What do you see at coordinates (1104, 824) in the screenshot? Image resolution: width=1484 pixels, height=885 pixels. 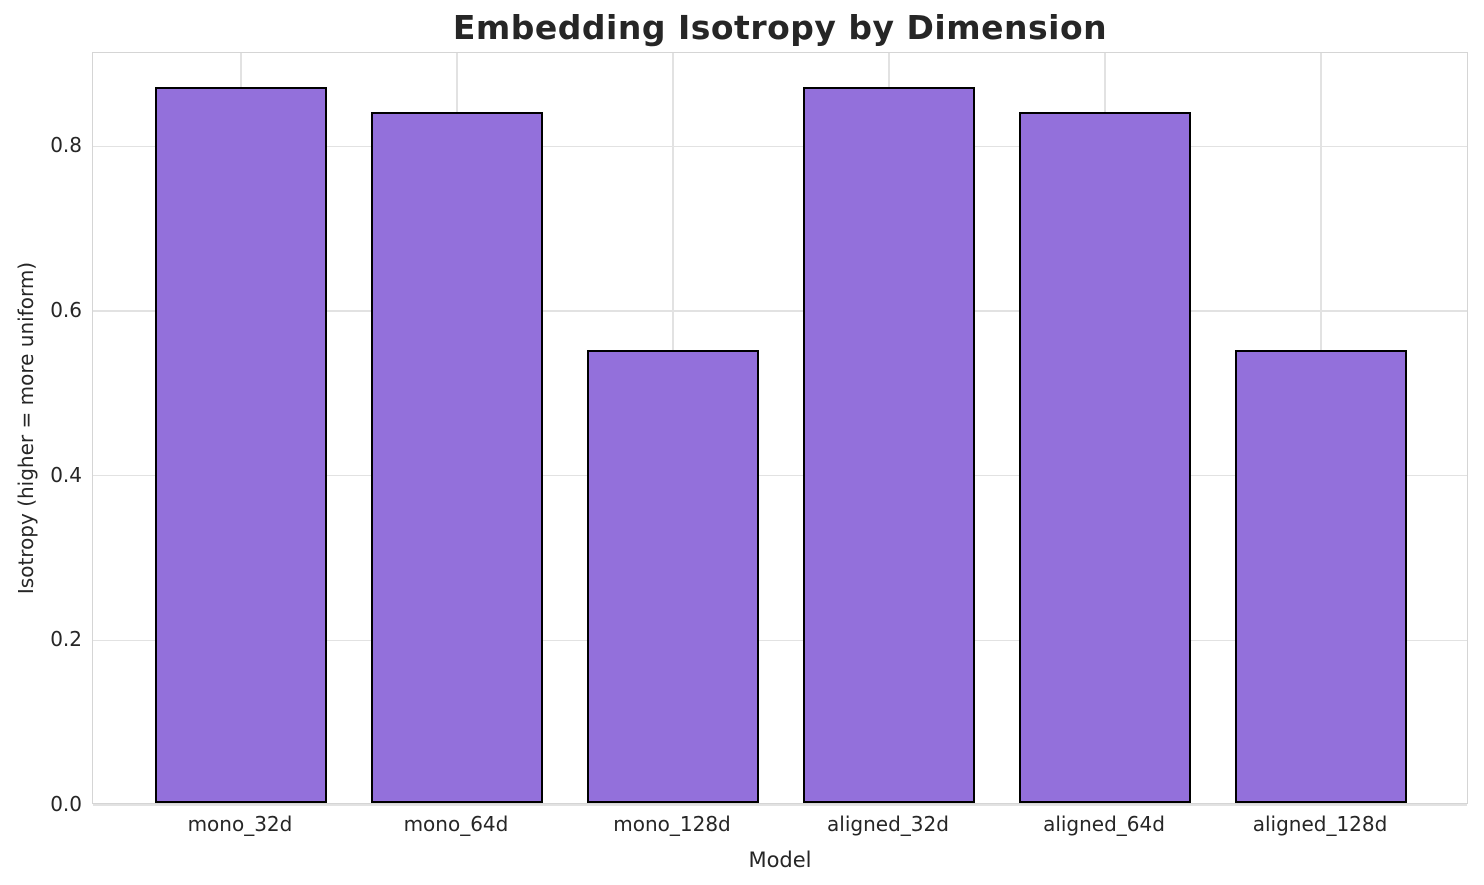 I see `x-tick-label-aligned_64d: aligned_64d` at bounding box center [1104, 824].